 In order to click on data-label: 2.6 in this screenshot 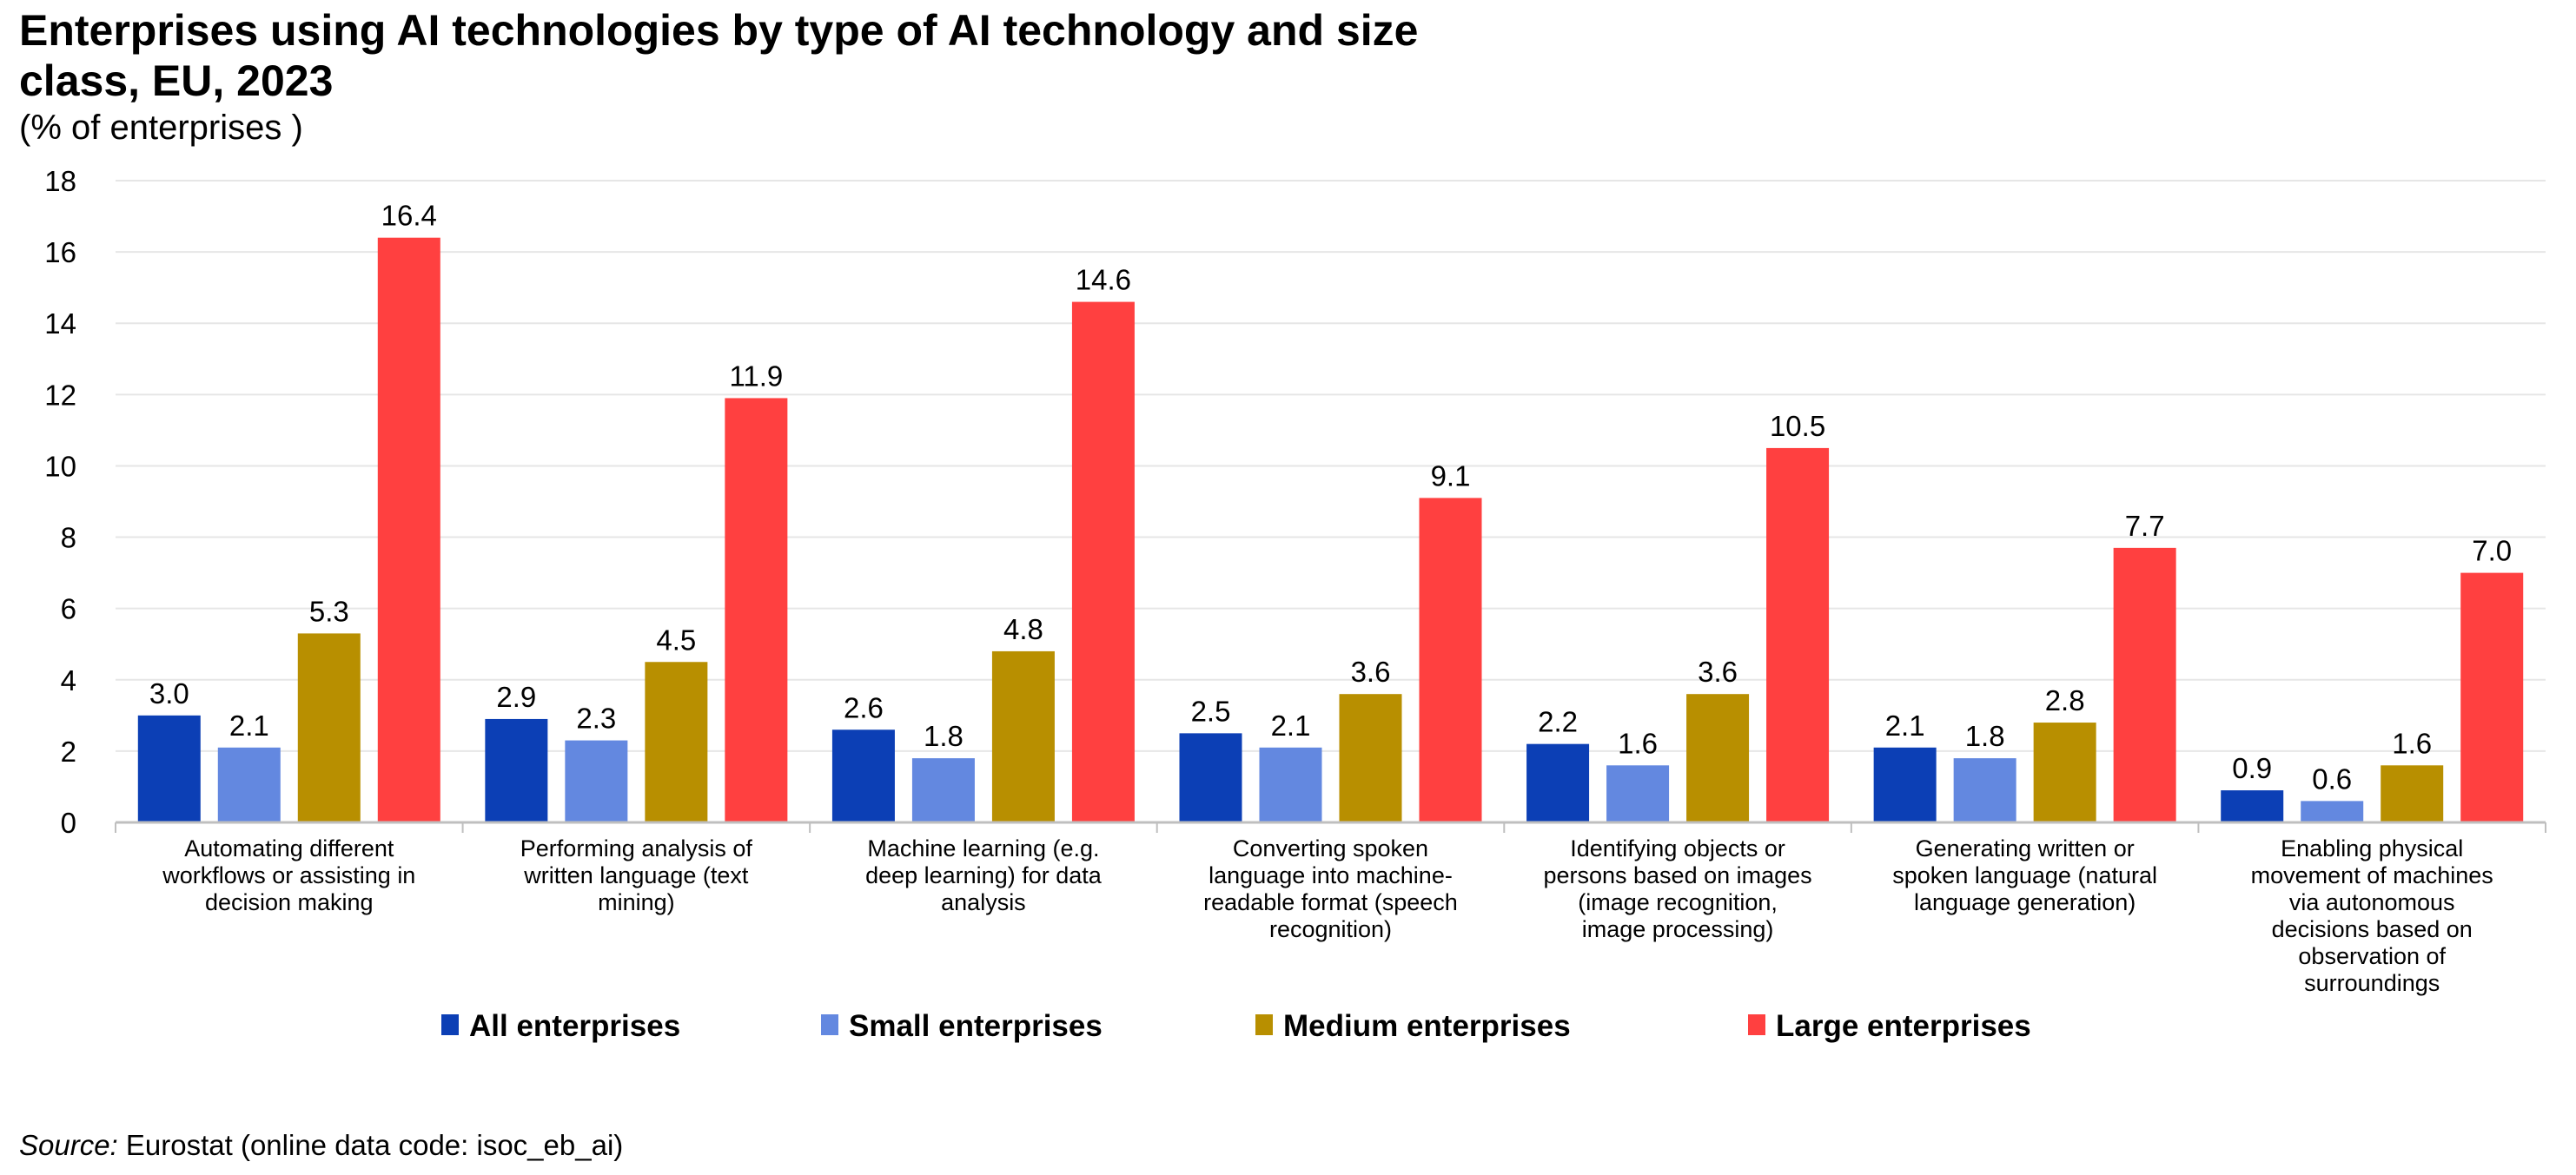, I will do `click(864, 707)`.